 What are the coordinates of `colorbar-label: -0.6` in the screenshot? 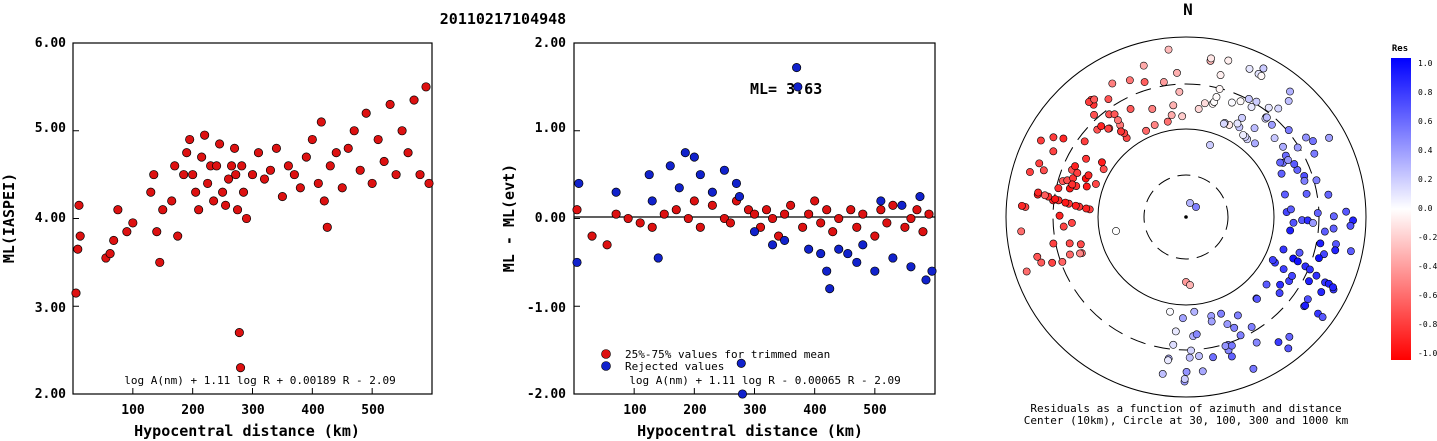 It's located at (1427, 295).